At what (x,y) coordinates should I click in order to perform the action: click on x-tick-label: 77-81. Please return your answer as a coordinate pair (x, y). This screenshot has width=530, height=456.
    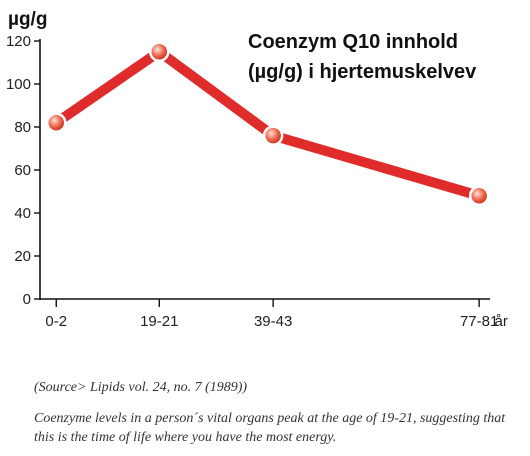
    Looking at the image, I should click on (479, 321).